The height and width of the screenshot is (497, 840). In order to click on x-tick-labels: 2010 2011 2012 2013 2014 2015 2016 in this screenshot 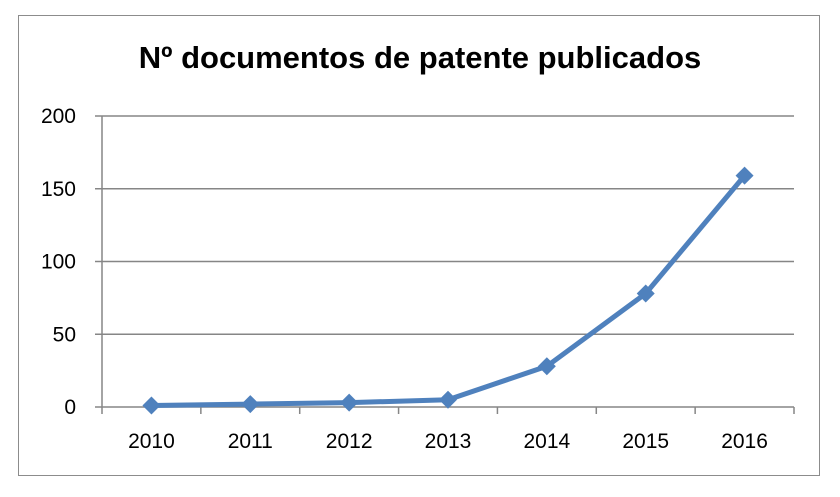, I will do `click(448, 441)`.